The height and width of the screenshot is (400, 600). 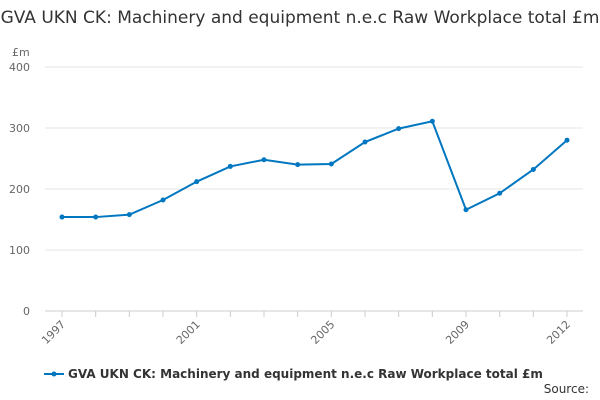 I want to click on x-tick-label: 1997, so click(x=53, y=332).